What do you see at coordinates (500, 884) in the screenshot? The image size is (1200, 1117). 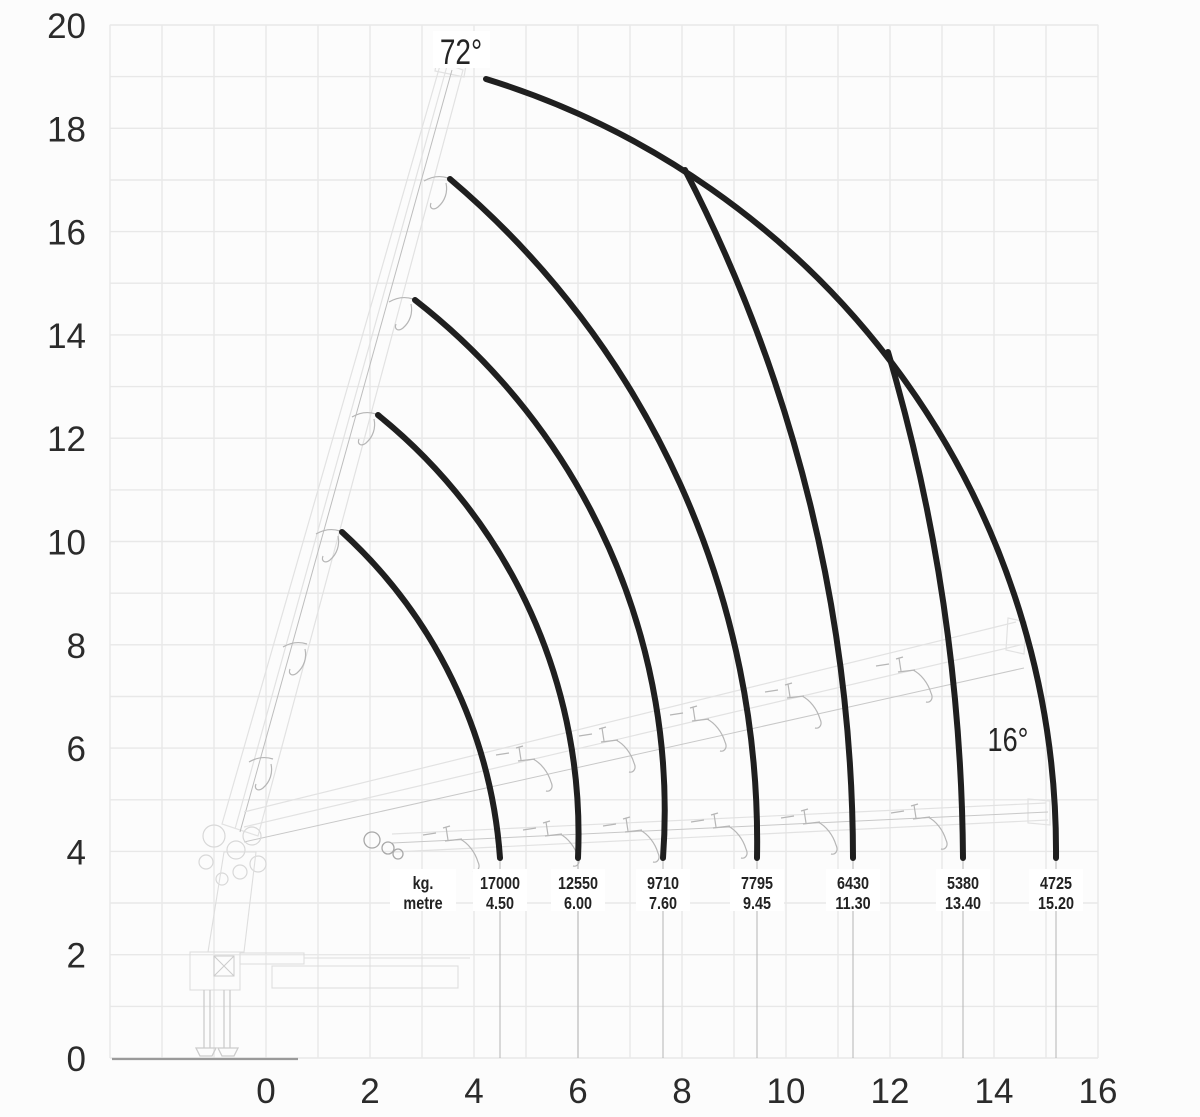 I see `svg-text: 17000` at bounding box center [500, 884].